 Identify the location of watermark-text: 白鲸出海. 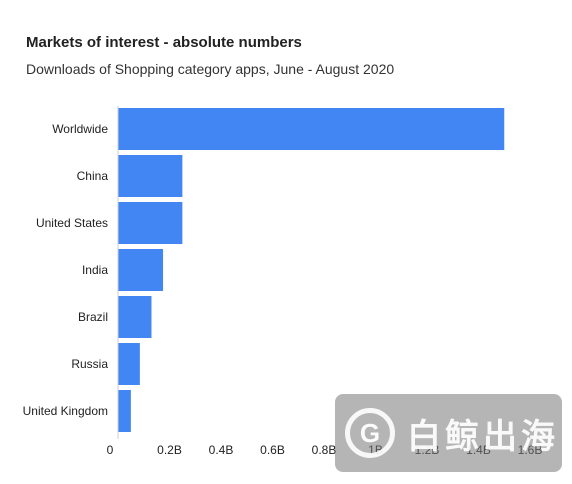
(483, 436).